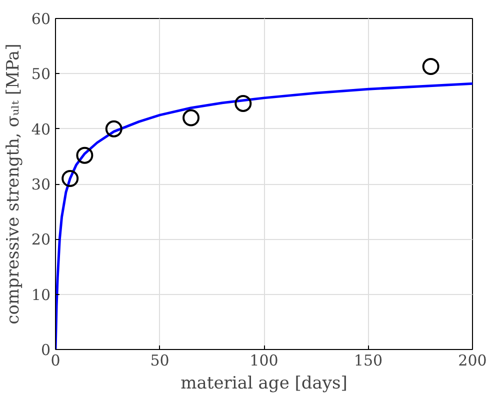  I want to click on y-tick-label: 10, so click(41, 295).